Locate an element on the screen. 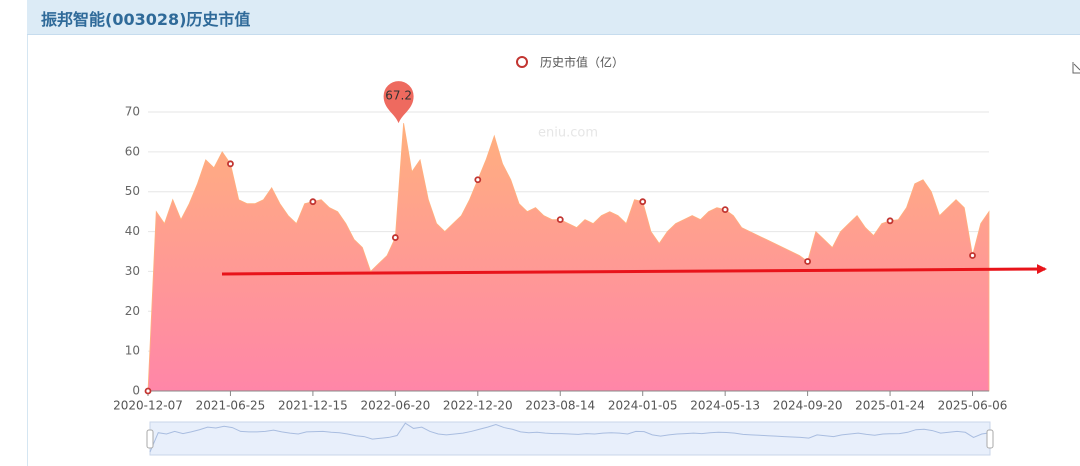  max-pin is located at coordinates (398, 102).